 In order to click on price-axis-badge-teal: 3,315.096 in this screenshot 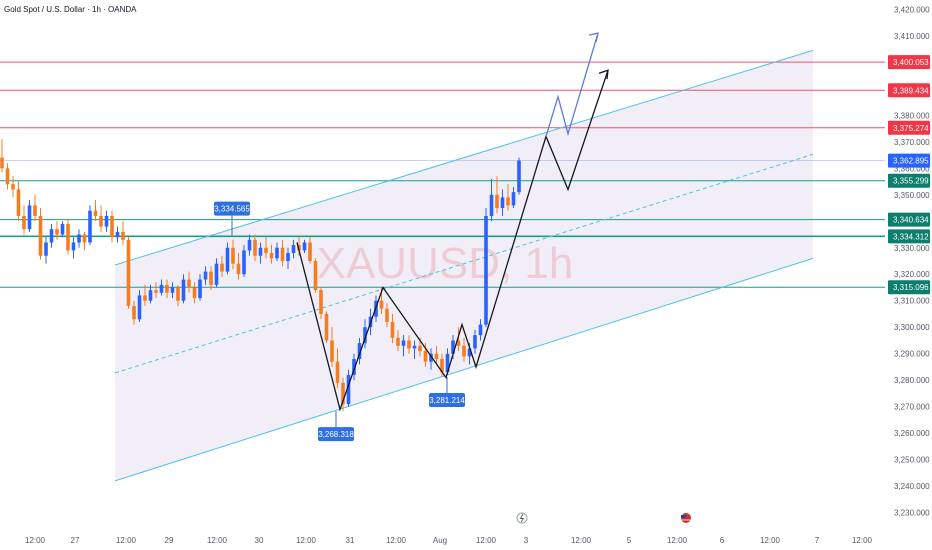, I will do `click(909, 287)`.